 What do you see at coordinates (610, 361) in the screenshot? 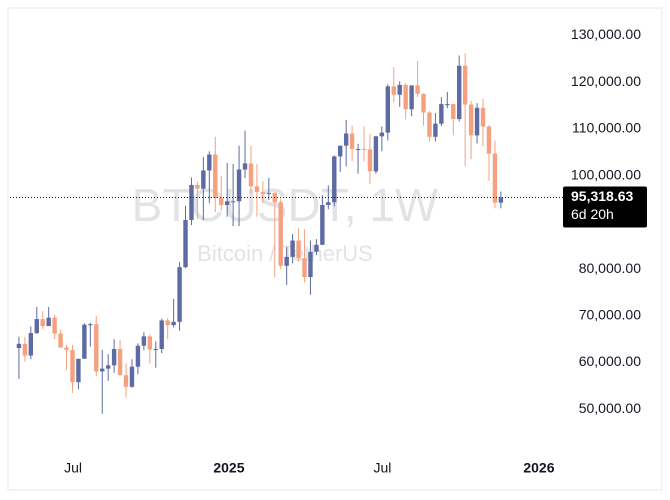
I see `y-tick-label: 60,000.00` at bounding box center [610, 361].